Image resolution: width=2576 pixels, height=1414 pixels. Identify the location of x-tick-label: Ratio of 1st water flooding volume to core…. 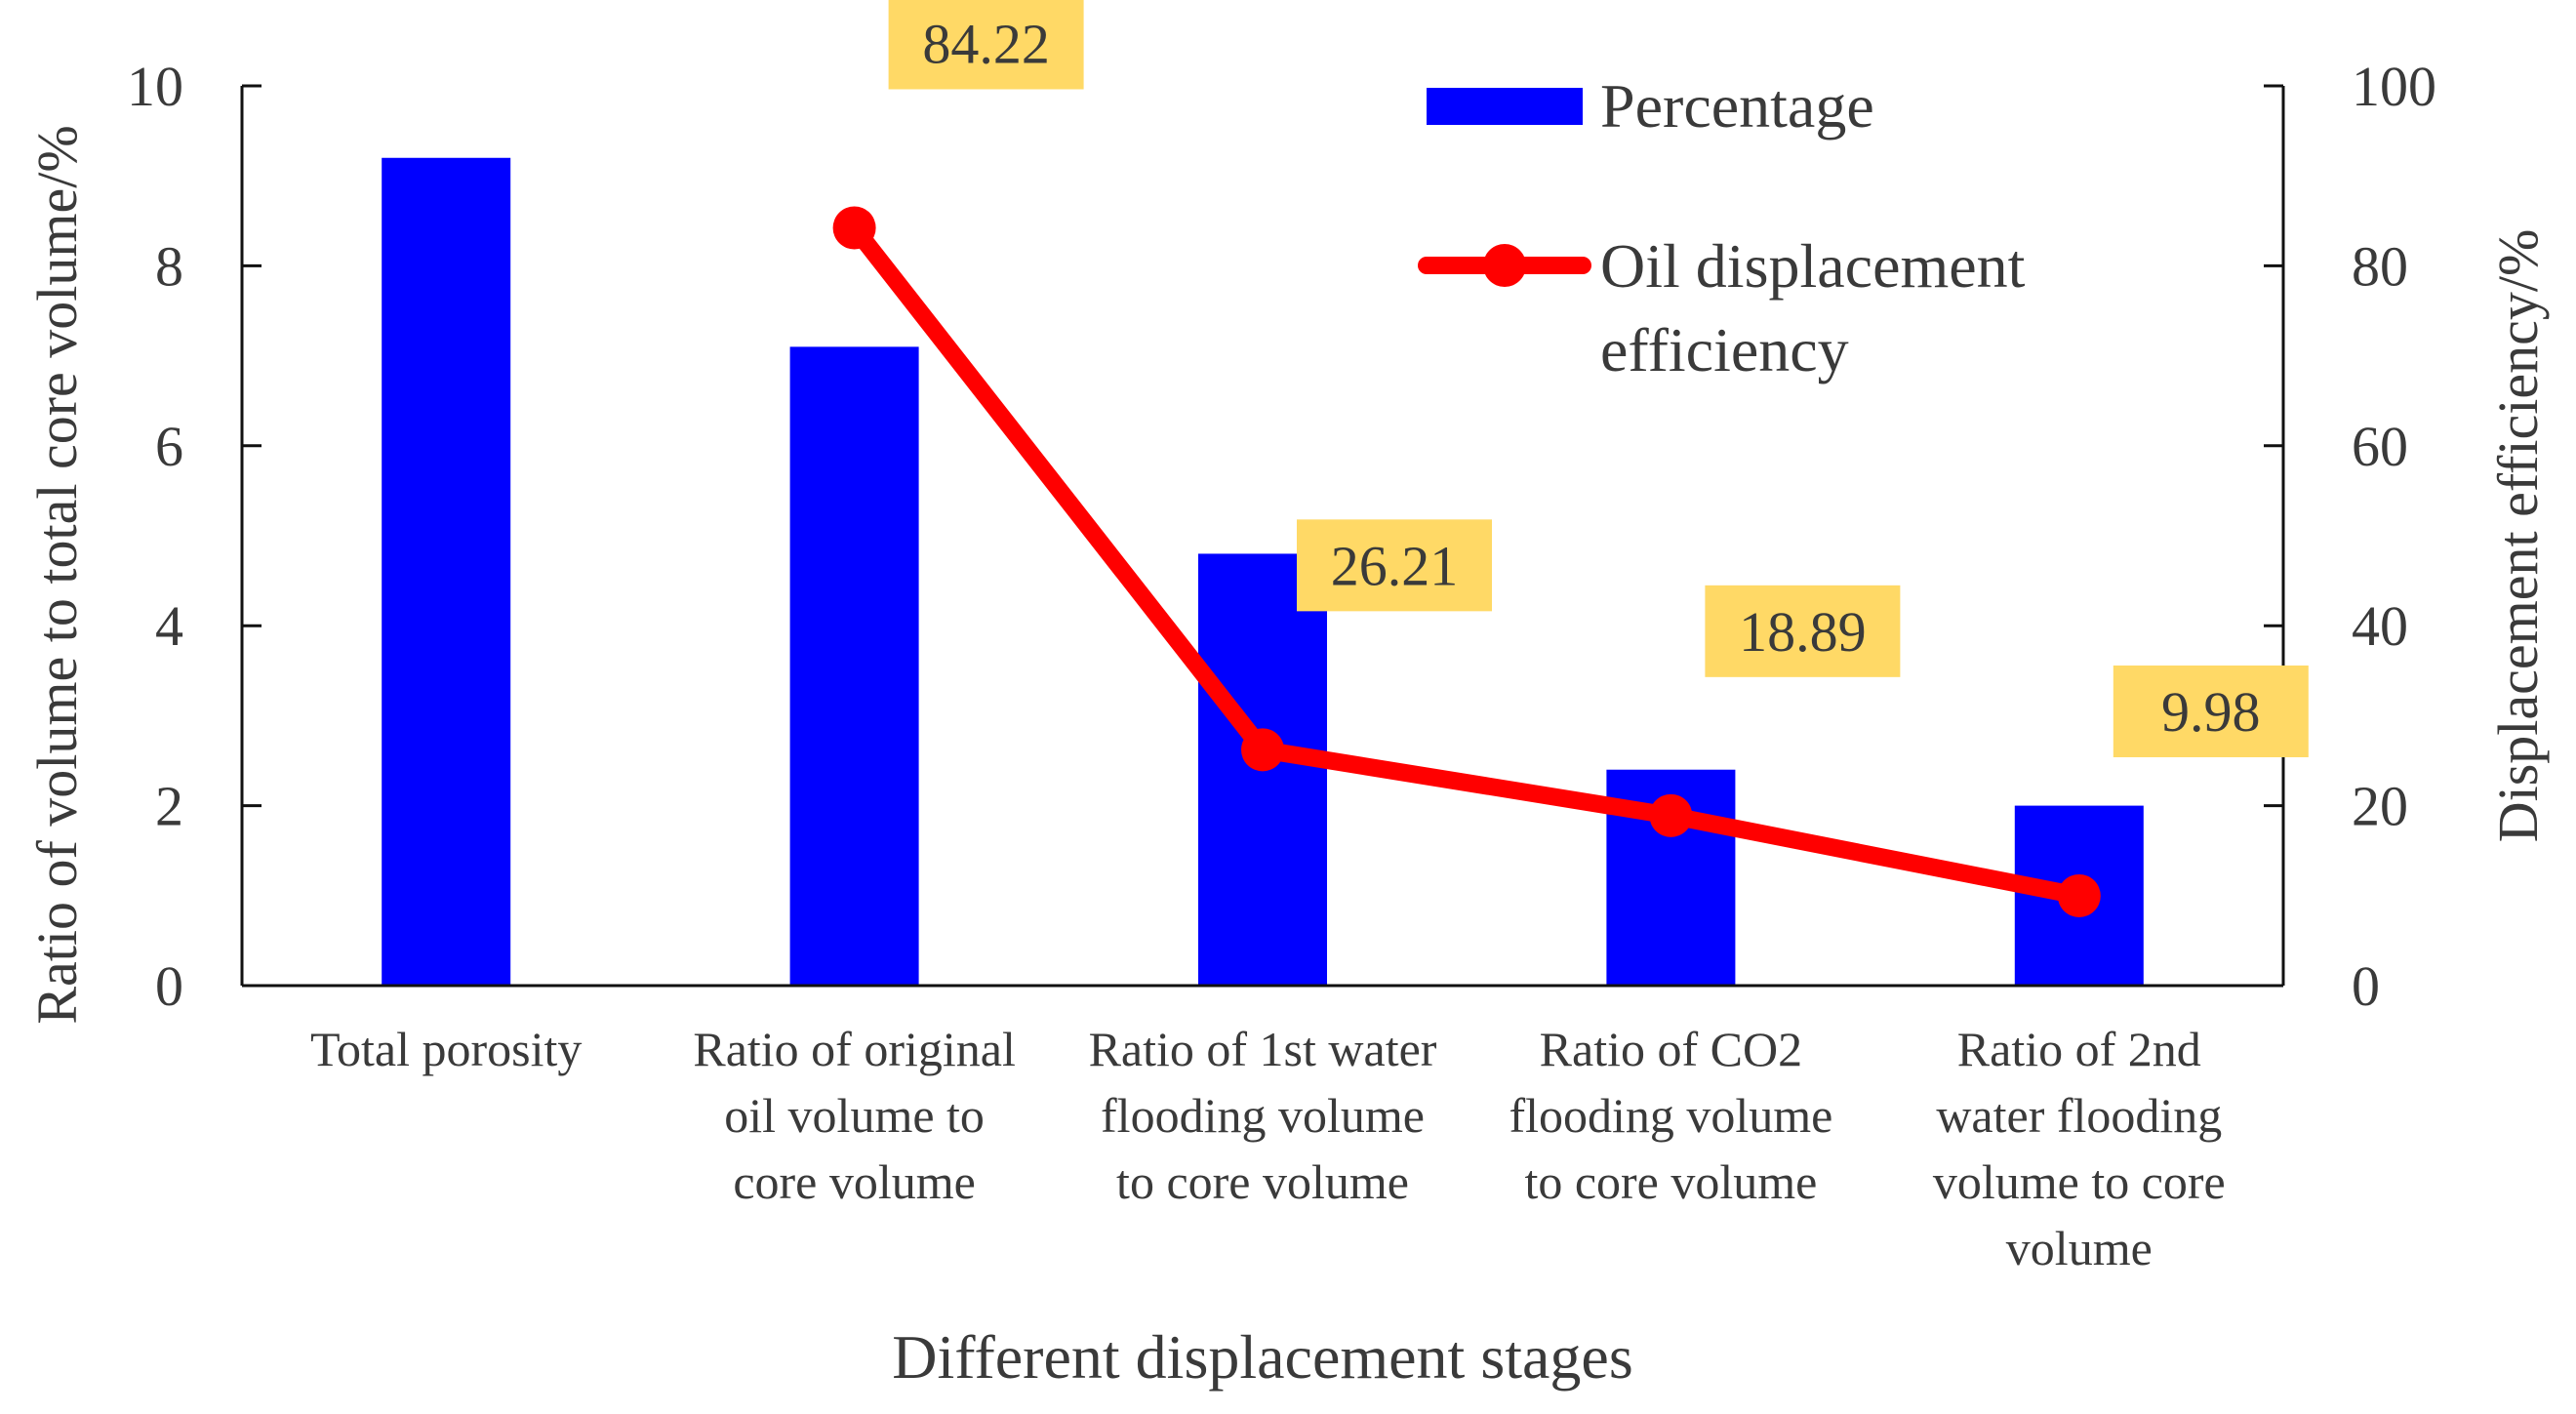
(1263, 1115).